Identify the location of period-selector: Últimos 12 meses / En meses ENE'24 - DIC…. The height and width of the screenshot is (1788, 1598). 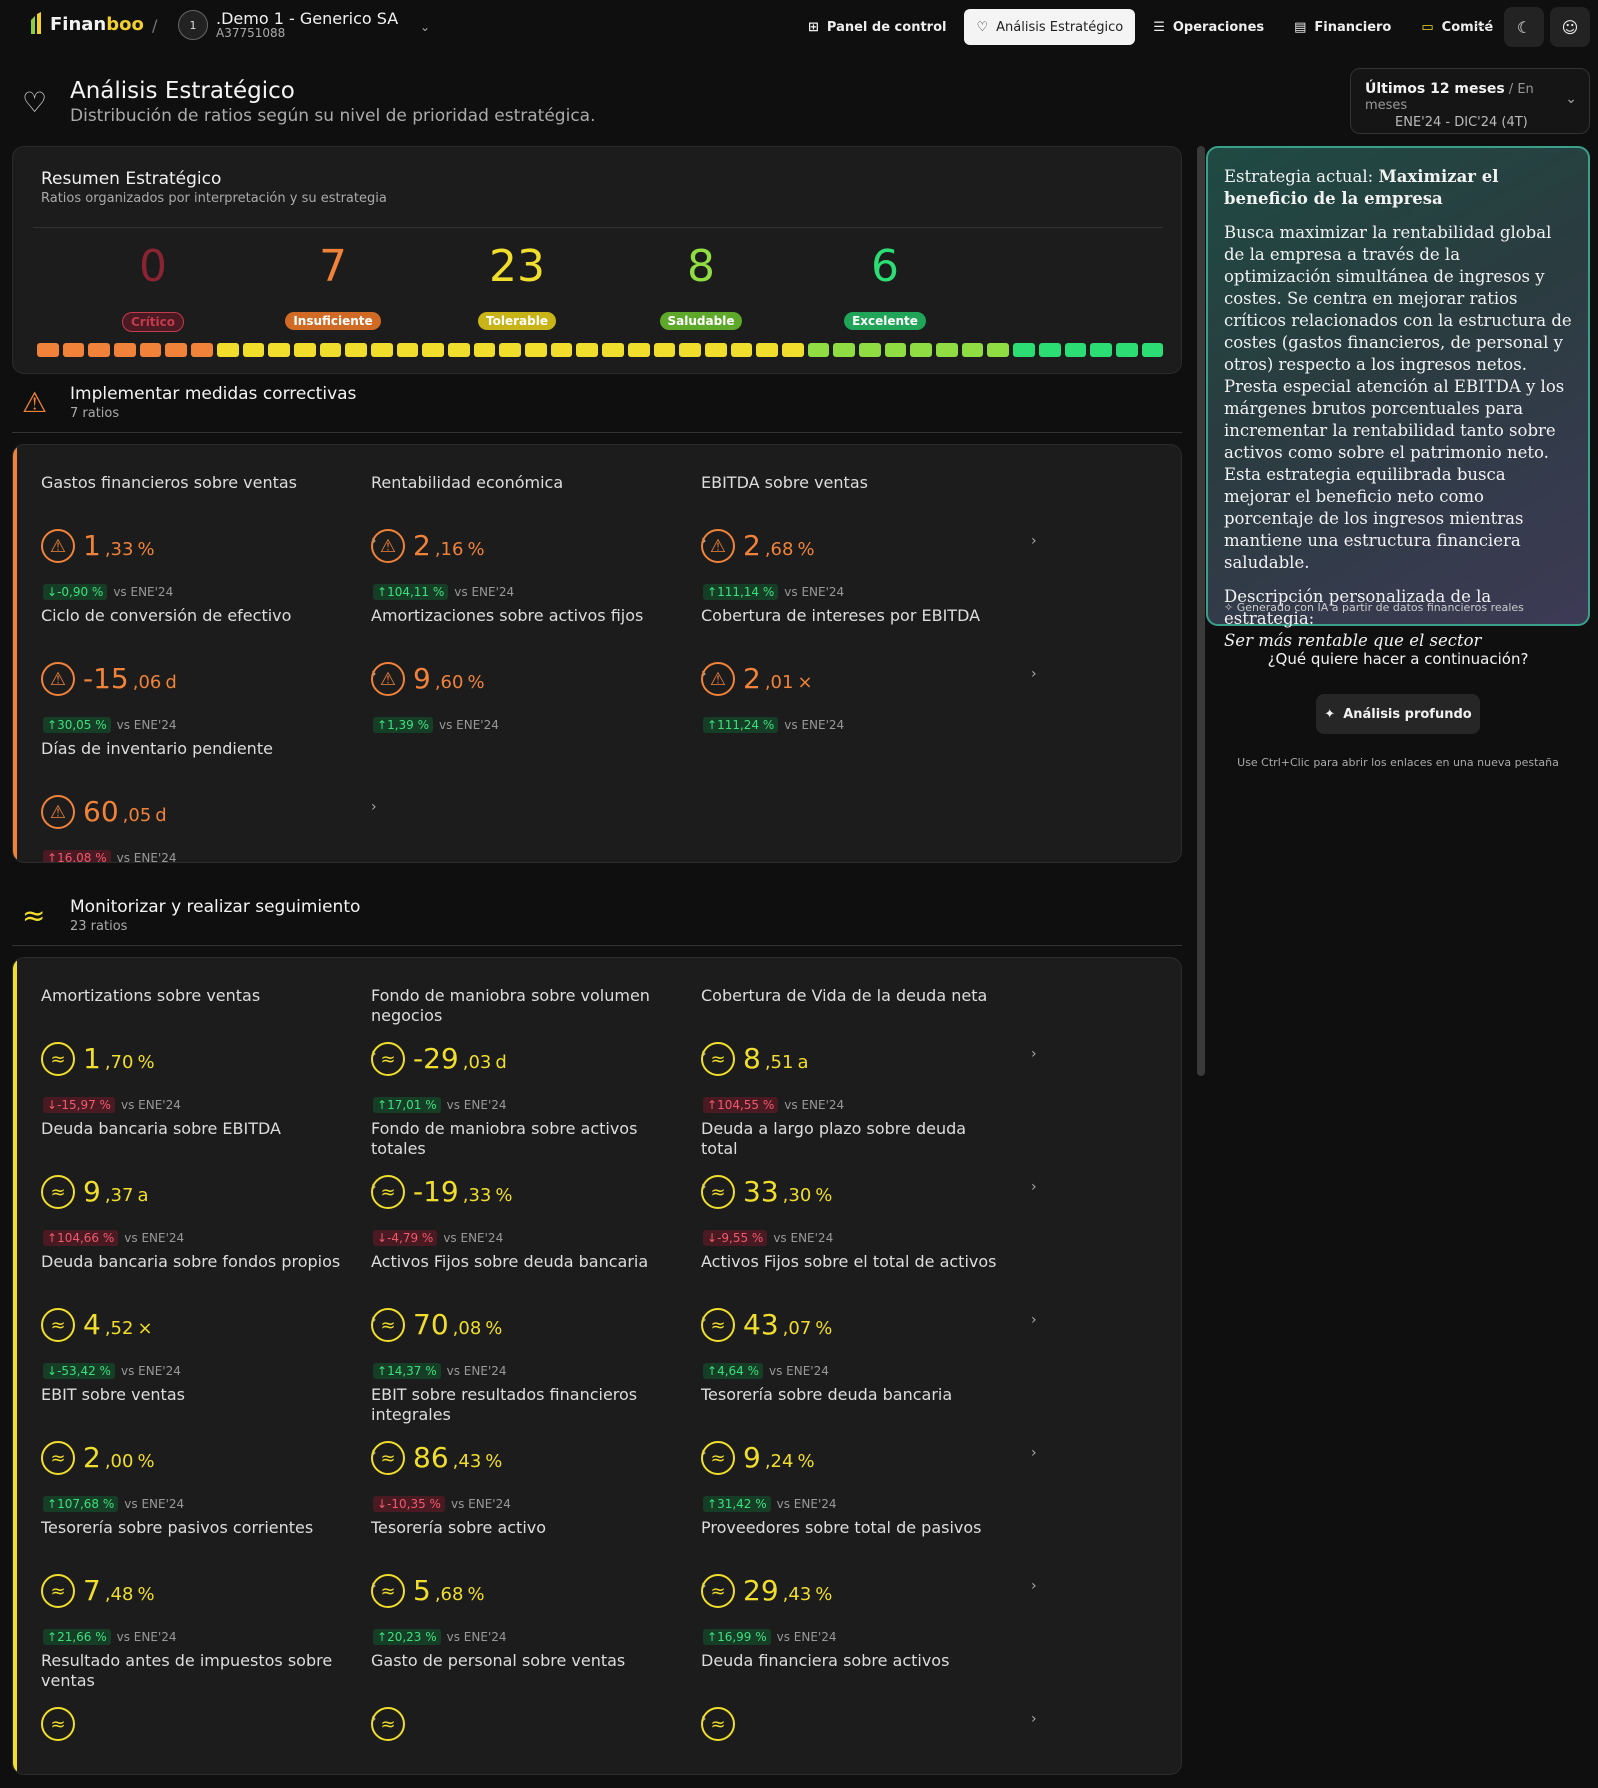
(1470, 101).